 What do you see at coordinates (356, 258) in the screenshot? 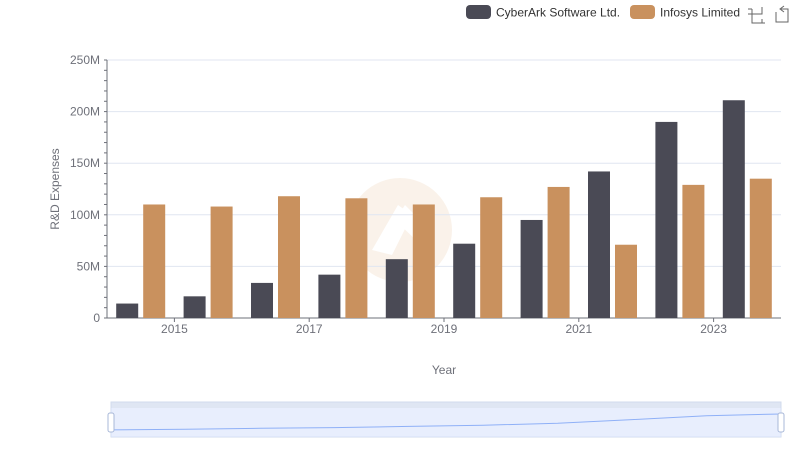
I see `bar-infosys-2017` at bounding box center [356, 258].